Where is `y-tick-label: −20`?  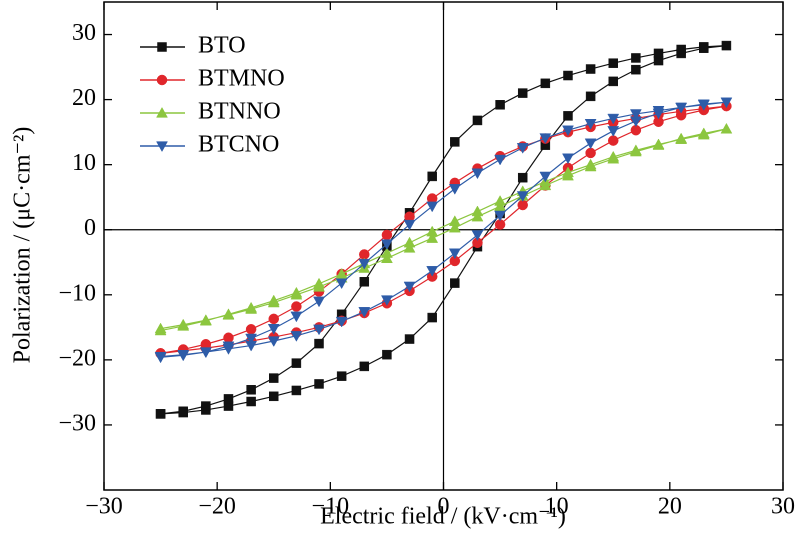 y-tick-label: −20 is located at coordinates (77, 358).